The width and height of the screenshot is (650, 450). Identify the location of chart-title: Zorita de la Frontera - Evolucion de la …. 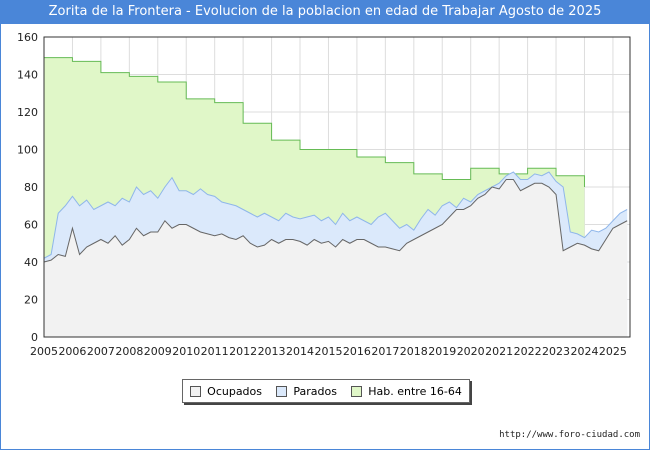
(325, 12).